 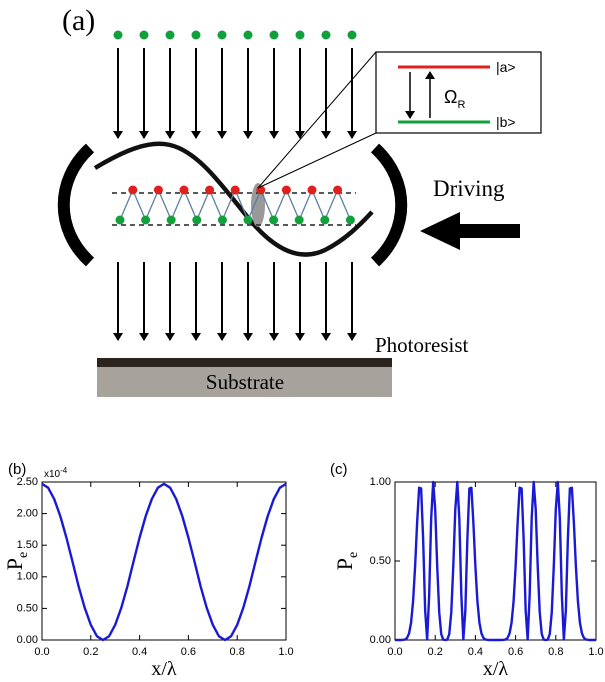 I want to click on axis-multiplier: x10-4, so click(x=56, y=473).